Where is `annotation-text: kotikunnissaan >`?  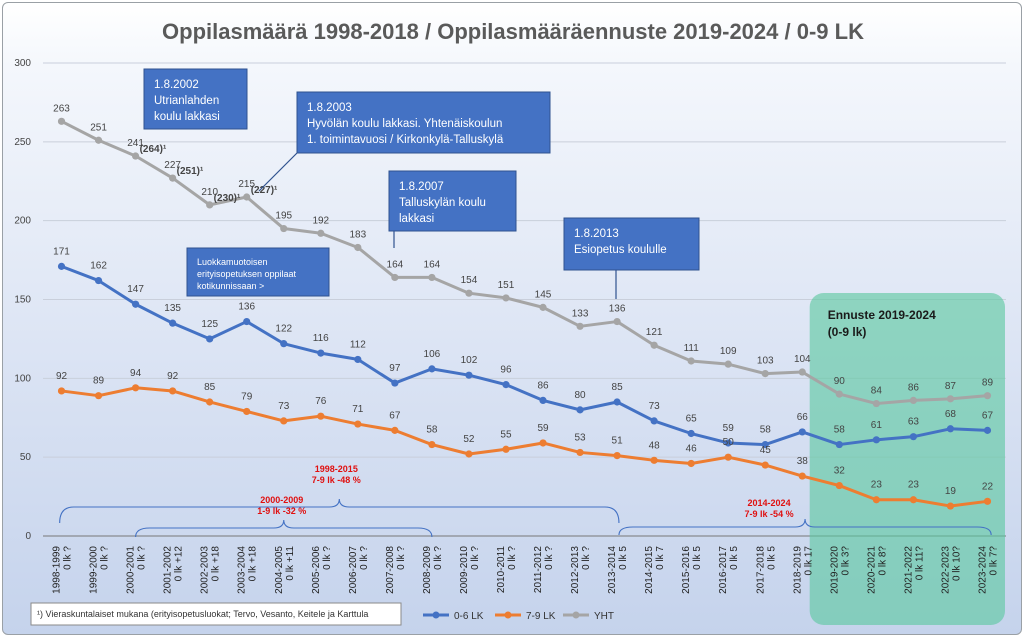
annotation-text: kotikunnissaan > is located at coordinates (230, 286).